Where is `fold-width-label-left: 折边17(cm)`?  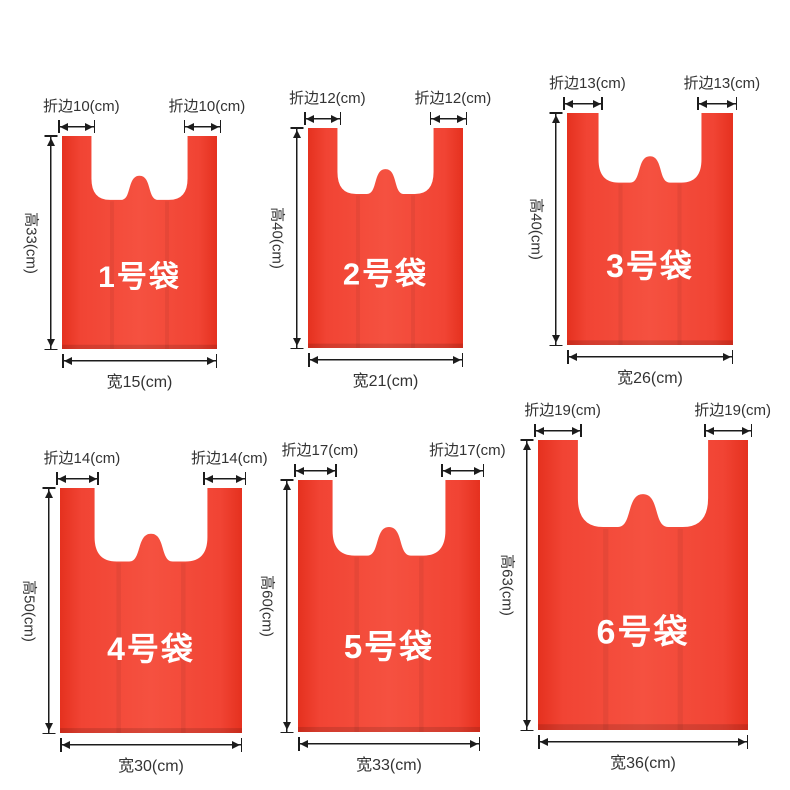
fold-width-label-left: 折边17(cm) is located at coordinates (320, 450).